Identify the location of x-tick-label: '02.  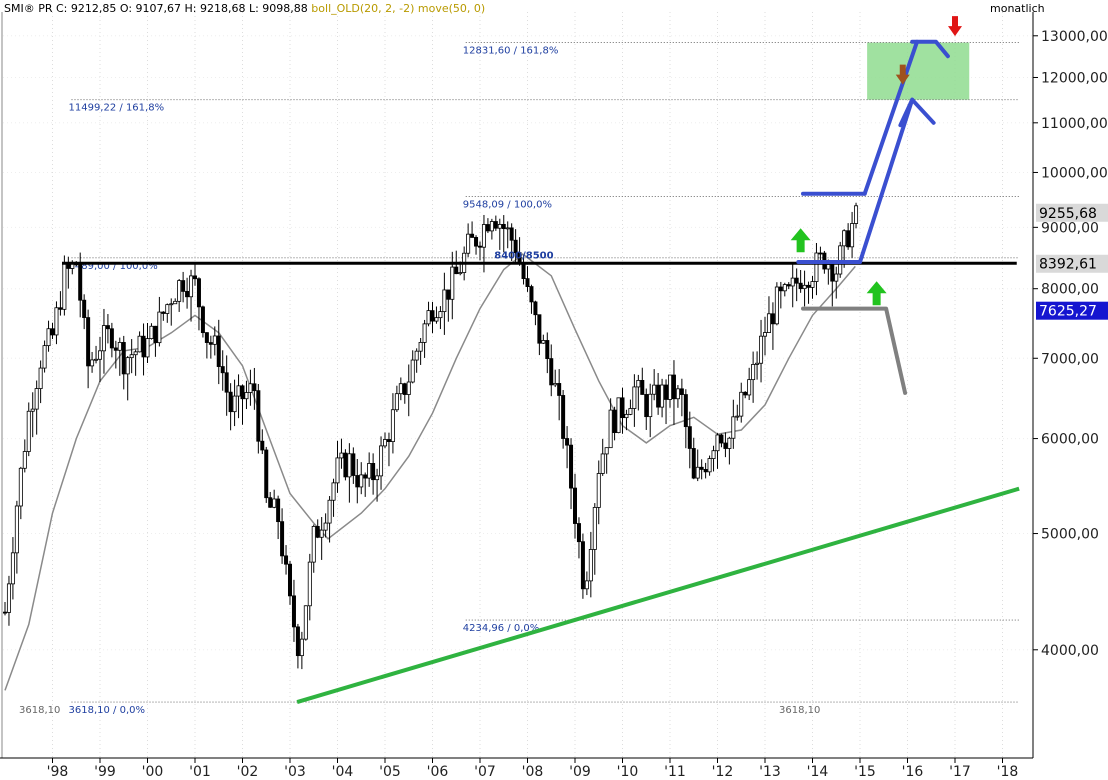
(248, 772).